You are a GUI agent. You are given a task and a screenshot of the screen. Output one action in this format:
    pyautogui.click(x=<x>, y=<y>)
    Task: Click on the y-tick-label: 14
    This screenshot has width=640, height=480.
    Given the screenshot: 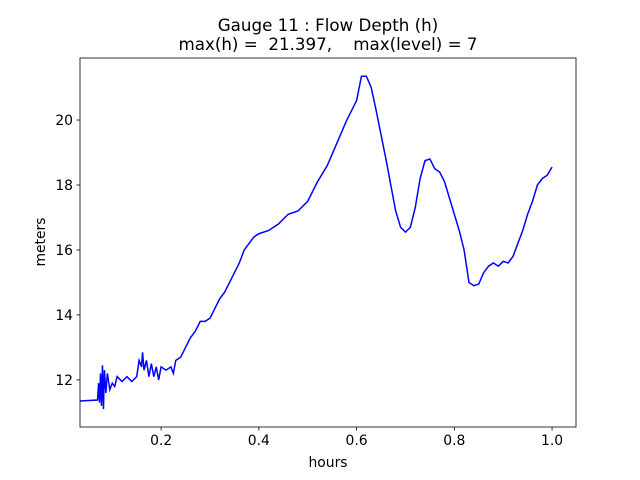 What is the action you would take?
    pyautogui.click(x=64, y=316)
    